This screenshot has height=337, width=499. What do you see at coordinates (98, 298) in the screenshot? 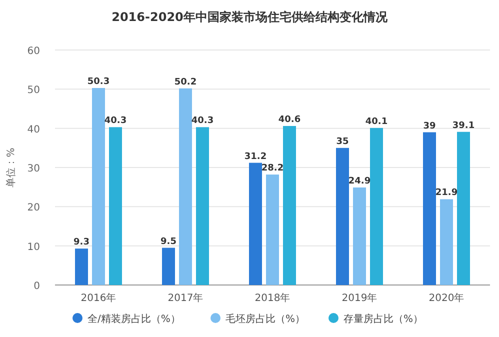
I see `x-tick-label: 2016年` at bounding box center [98, 298].